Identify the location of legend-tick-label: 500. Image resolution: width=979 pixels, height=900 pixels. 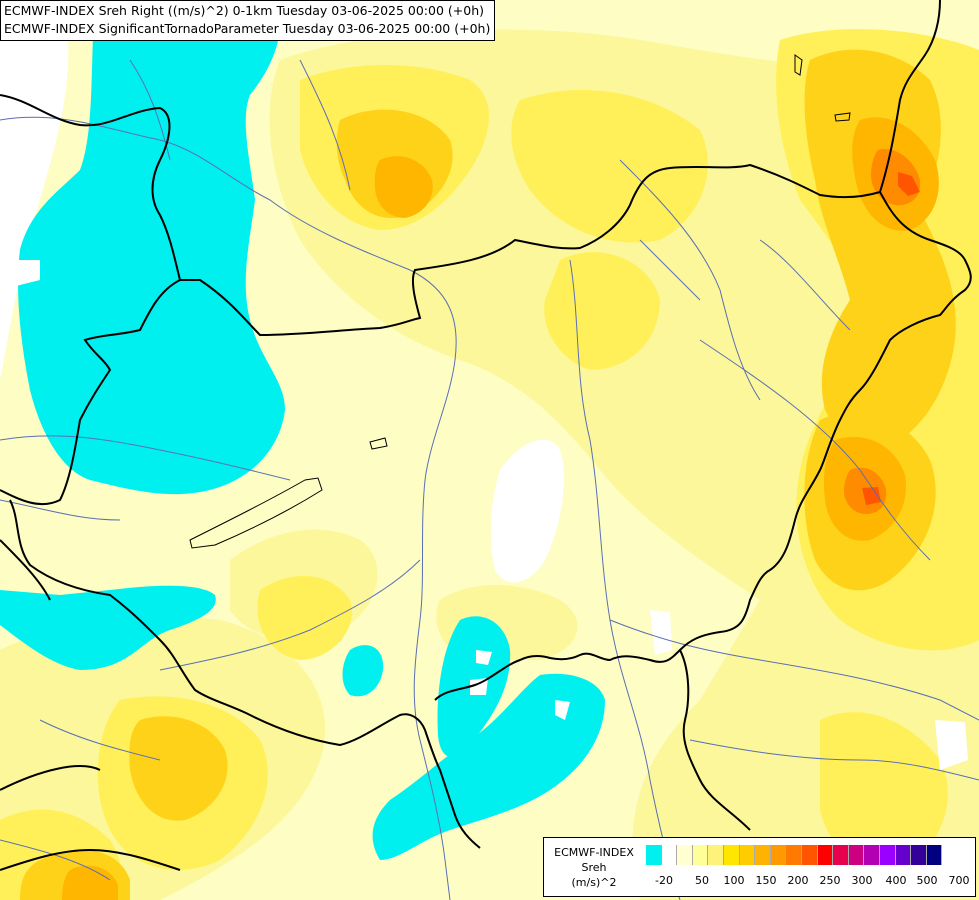
(927, 880).